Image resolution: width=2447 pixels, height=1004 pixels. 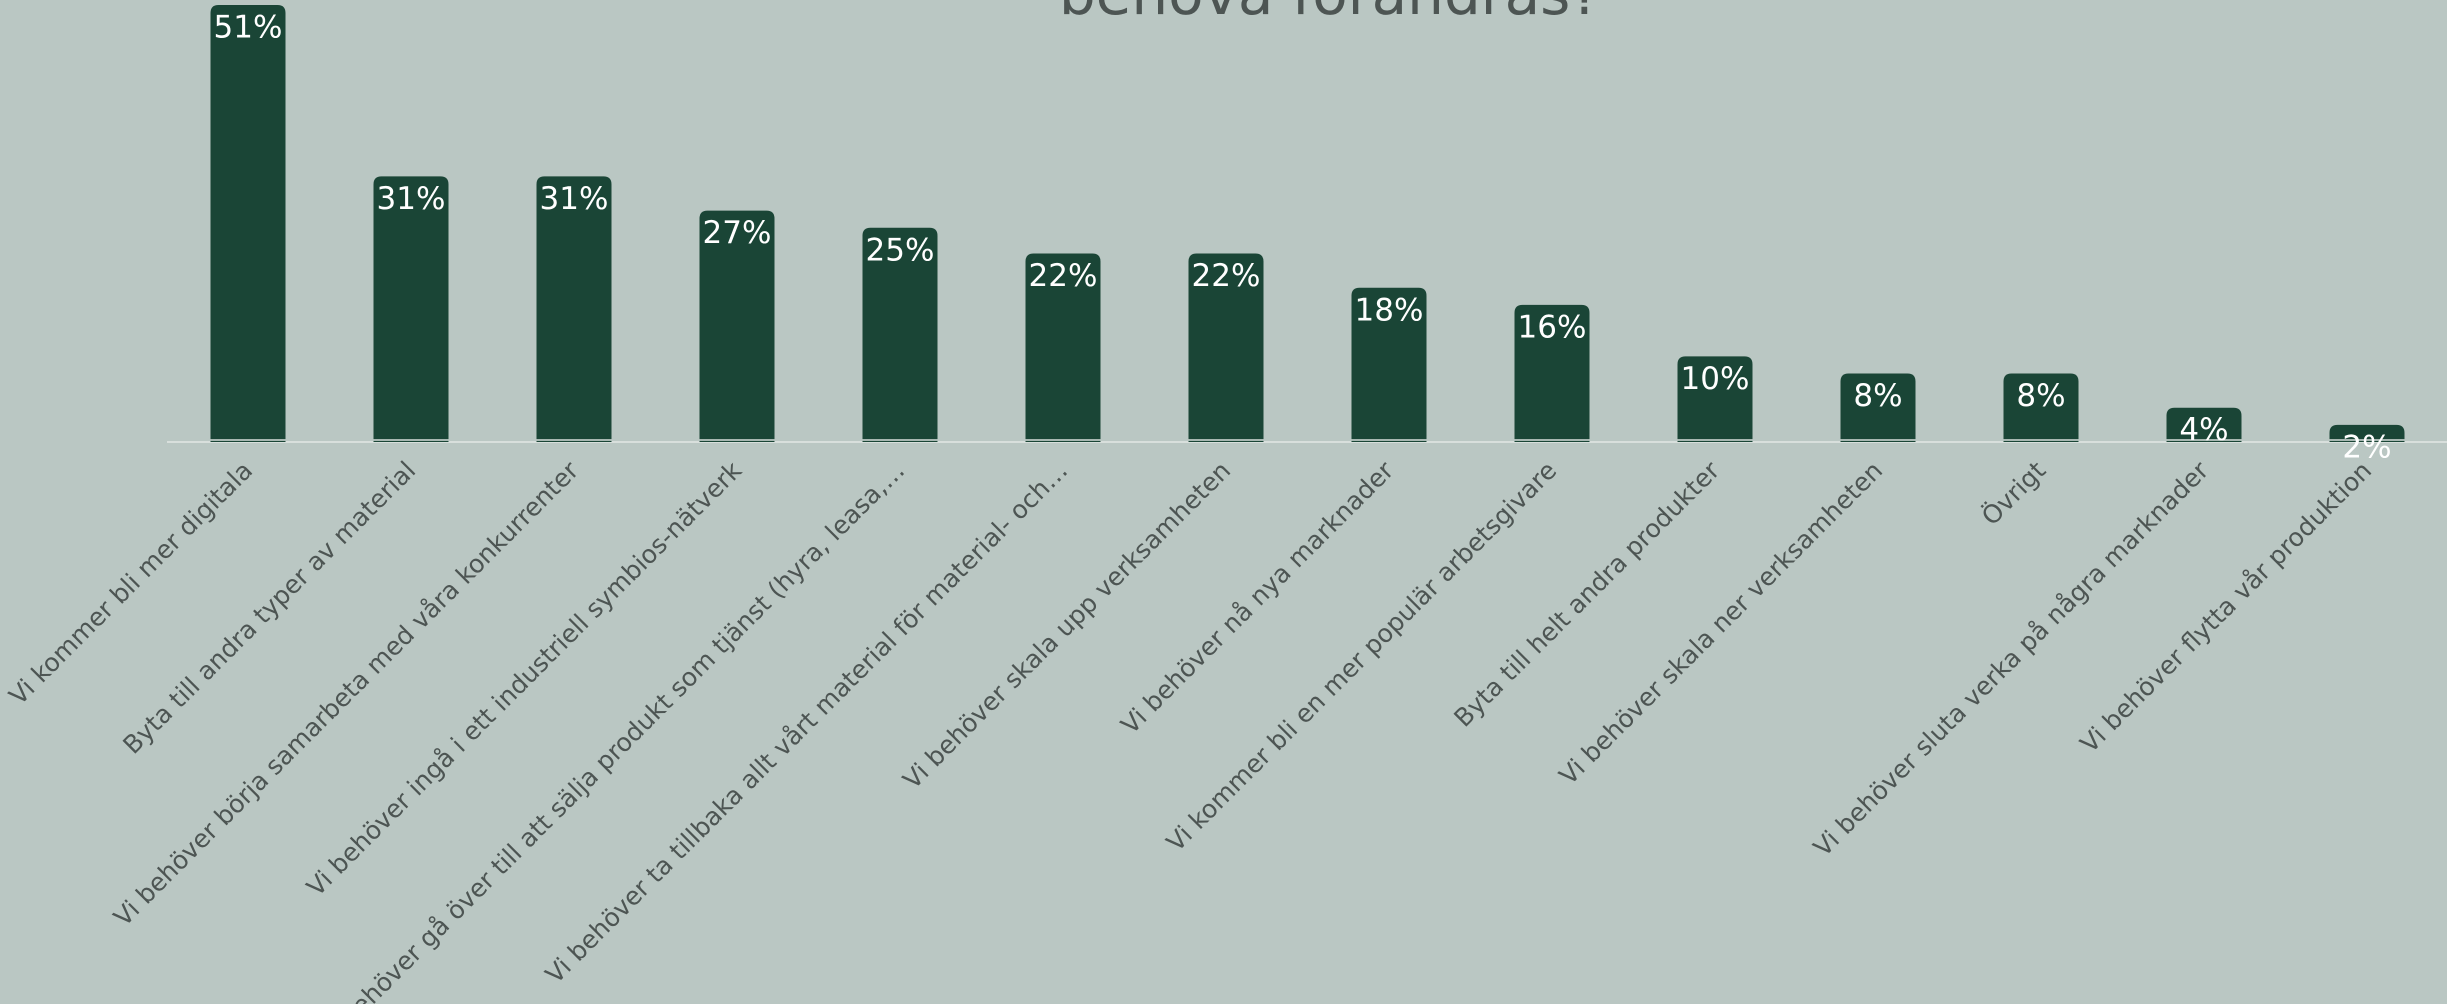 I want to click on value-label: 25%, so click(x=900, y=250).